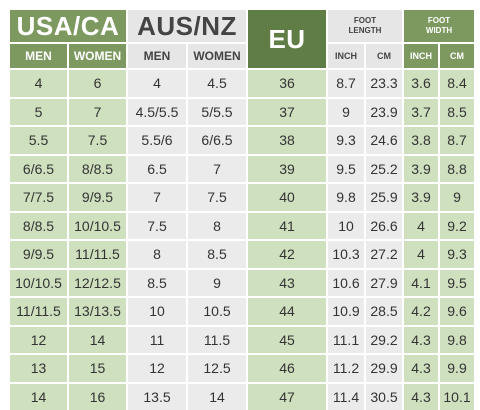 Image resolution: width=480 pixels, height=410 pixels. I want to click on cell-aus-men: 8.5, so click(157, 282).